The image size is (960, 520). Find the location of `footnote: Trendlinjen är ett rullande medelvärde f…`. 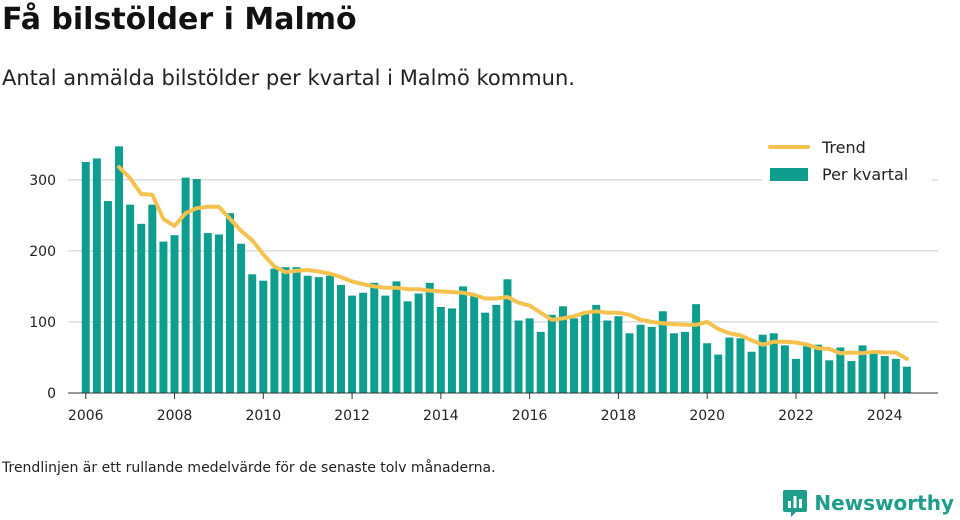

footnote: Trendlinjen är ett rullande medelvärde f… is located at coordinates (249, 468).